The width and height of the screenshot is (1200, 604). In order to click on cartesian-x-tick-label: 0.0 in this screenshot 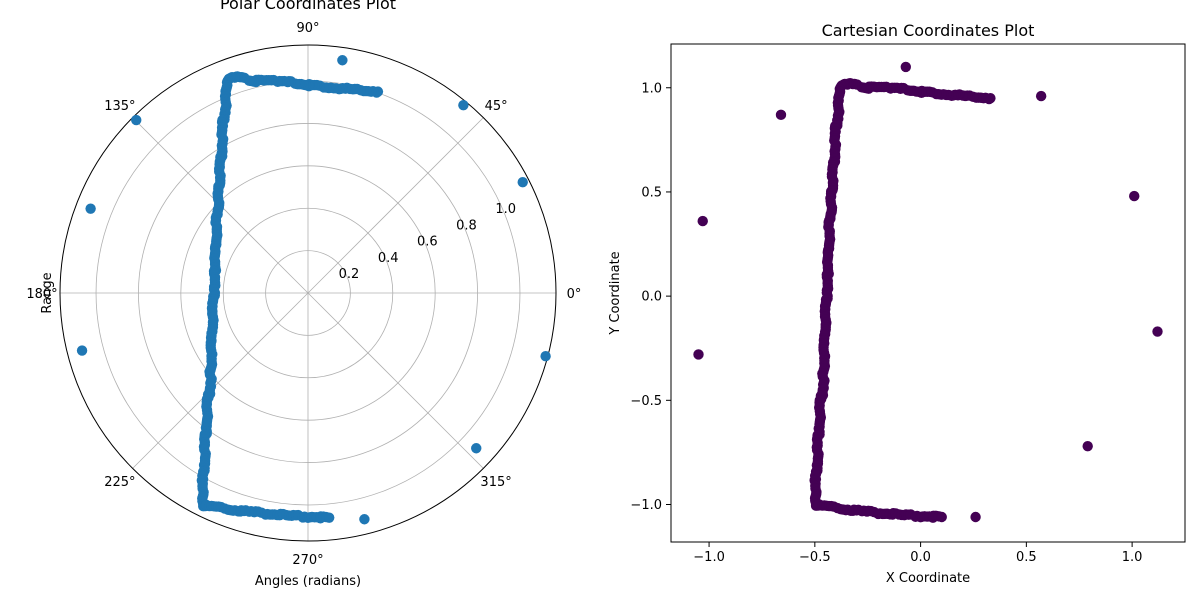, I will do `click(920, 557)`.